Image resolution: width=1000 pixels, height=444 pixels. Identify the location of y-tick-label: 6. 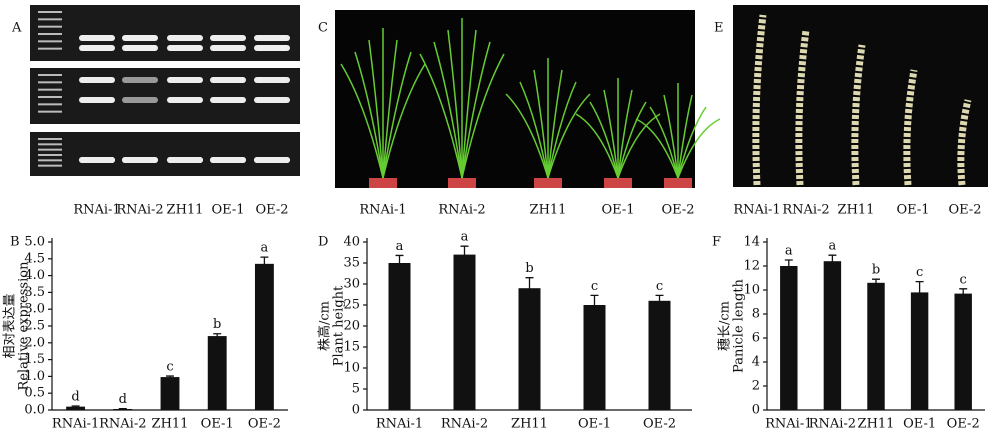
(756, 338).